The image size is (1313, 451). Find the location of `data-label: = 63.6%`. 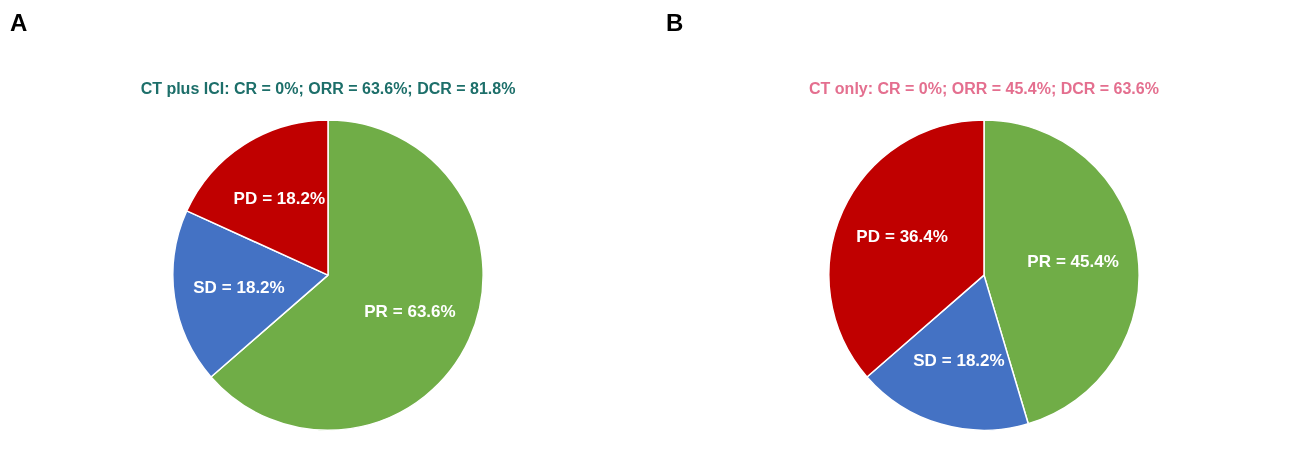

data-label: = 63.6% is located at coordinates (424, 312).